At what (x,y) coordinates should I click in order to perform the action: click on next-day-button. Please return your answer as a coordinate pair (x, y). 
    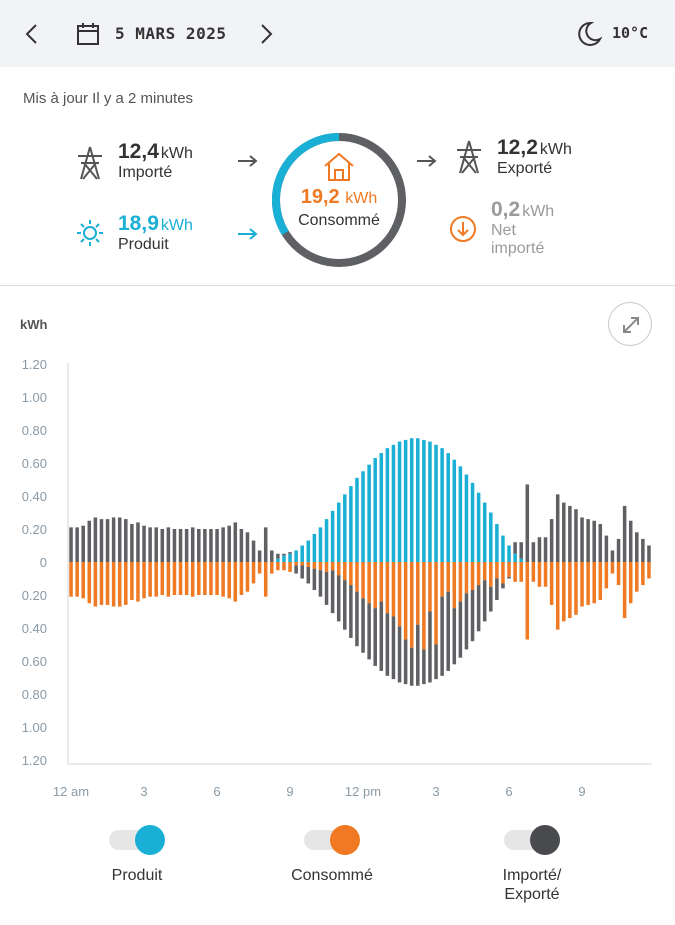
    Looking at the image, I should click on (266, 34).